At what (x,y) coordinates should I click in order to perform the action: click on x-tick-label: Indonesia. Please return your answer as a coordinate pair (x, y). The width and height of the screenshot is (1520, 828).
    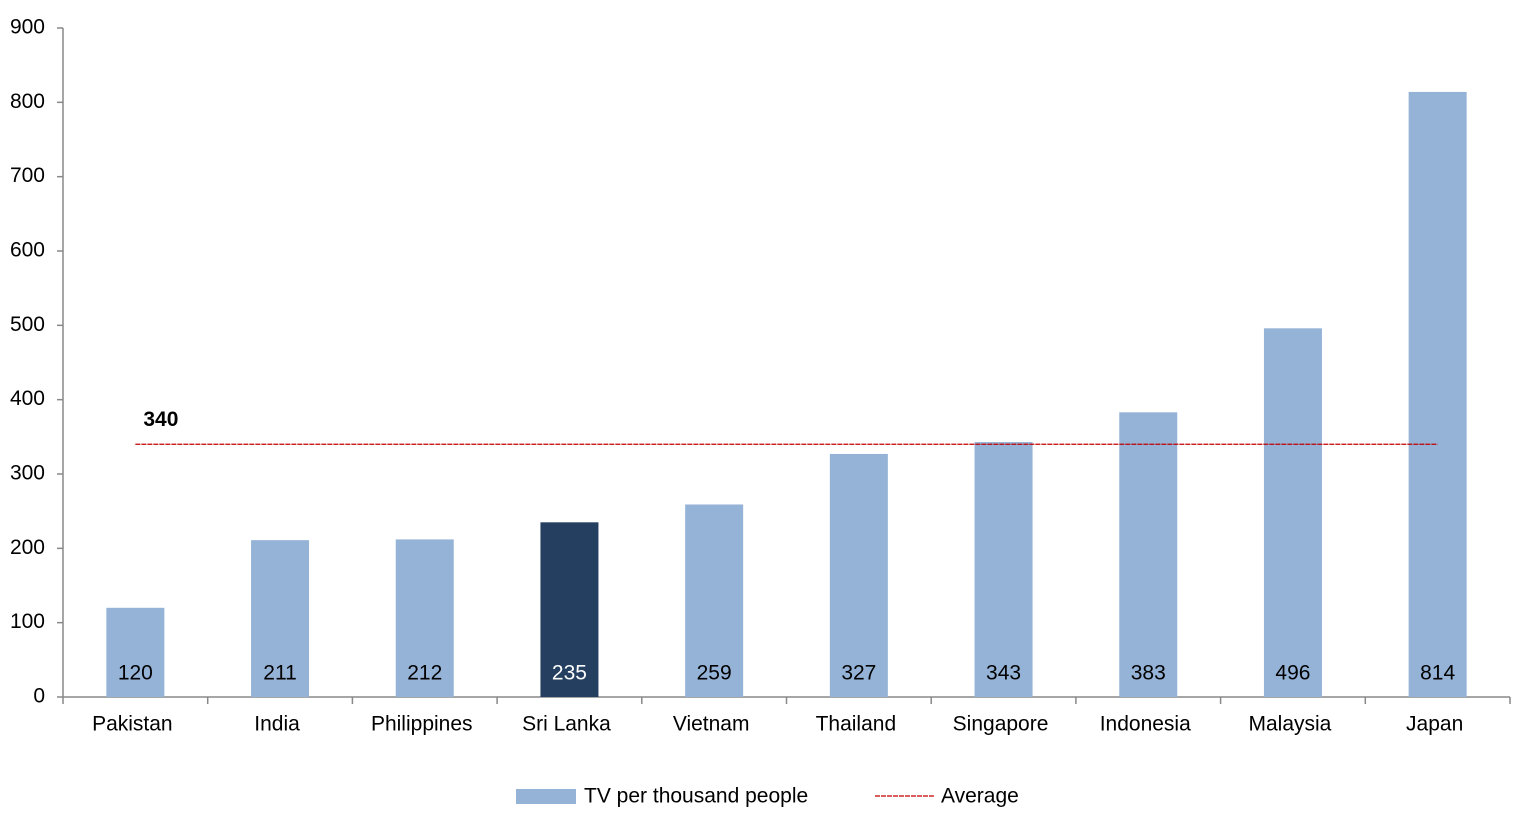
    Looking at the image, I should click on (1145, 724).